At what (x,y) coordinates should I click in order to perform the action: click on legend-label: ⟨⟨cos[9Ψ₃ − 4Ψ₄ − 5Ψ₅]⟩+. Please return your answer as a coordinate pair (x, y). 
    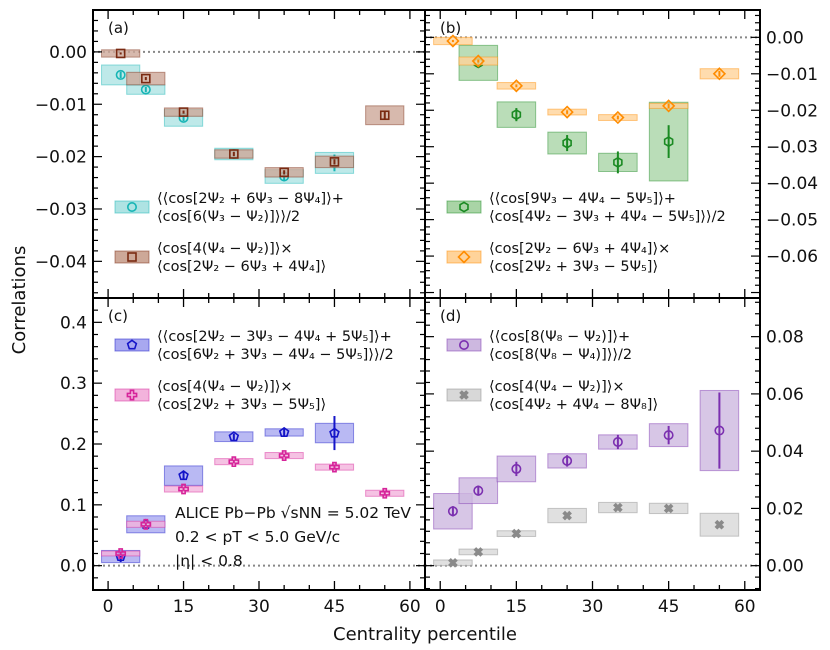
    Looking at the image, I should click on (582, 199).